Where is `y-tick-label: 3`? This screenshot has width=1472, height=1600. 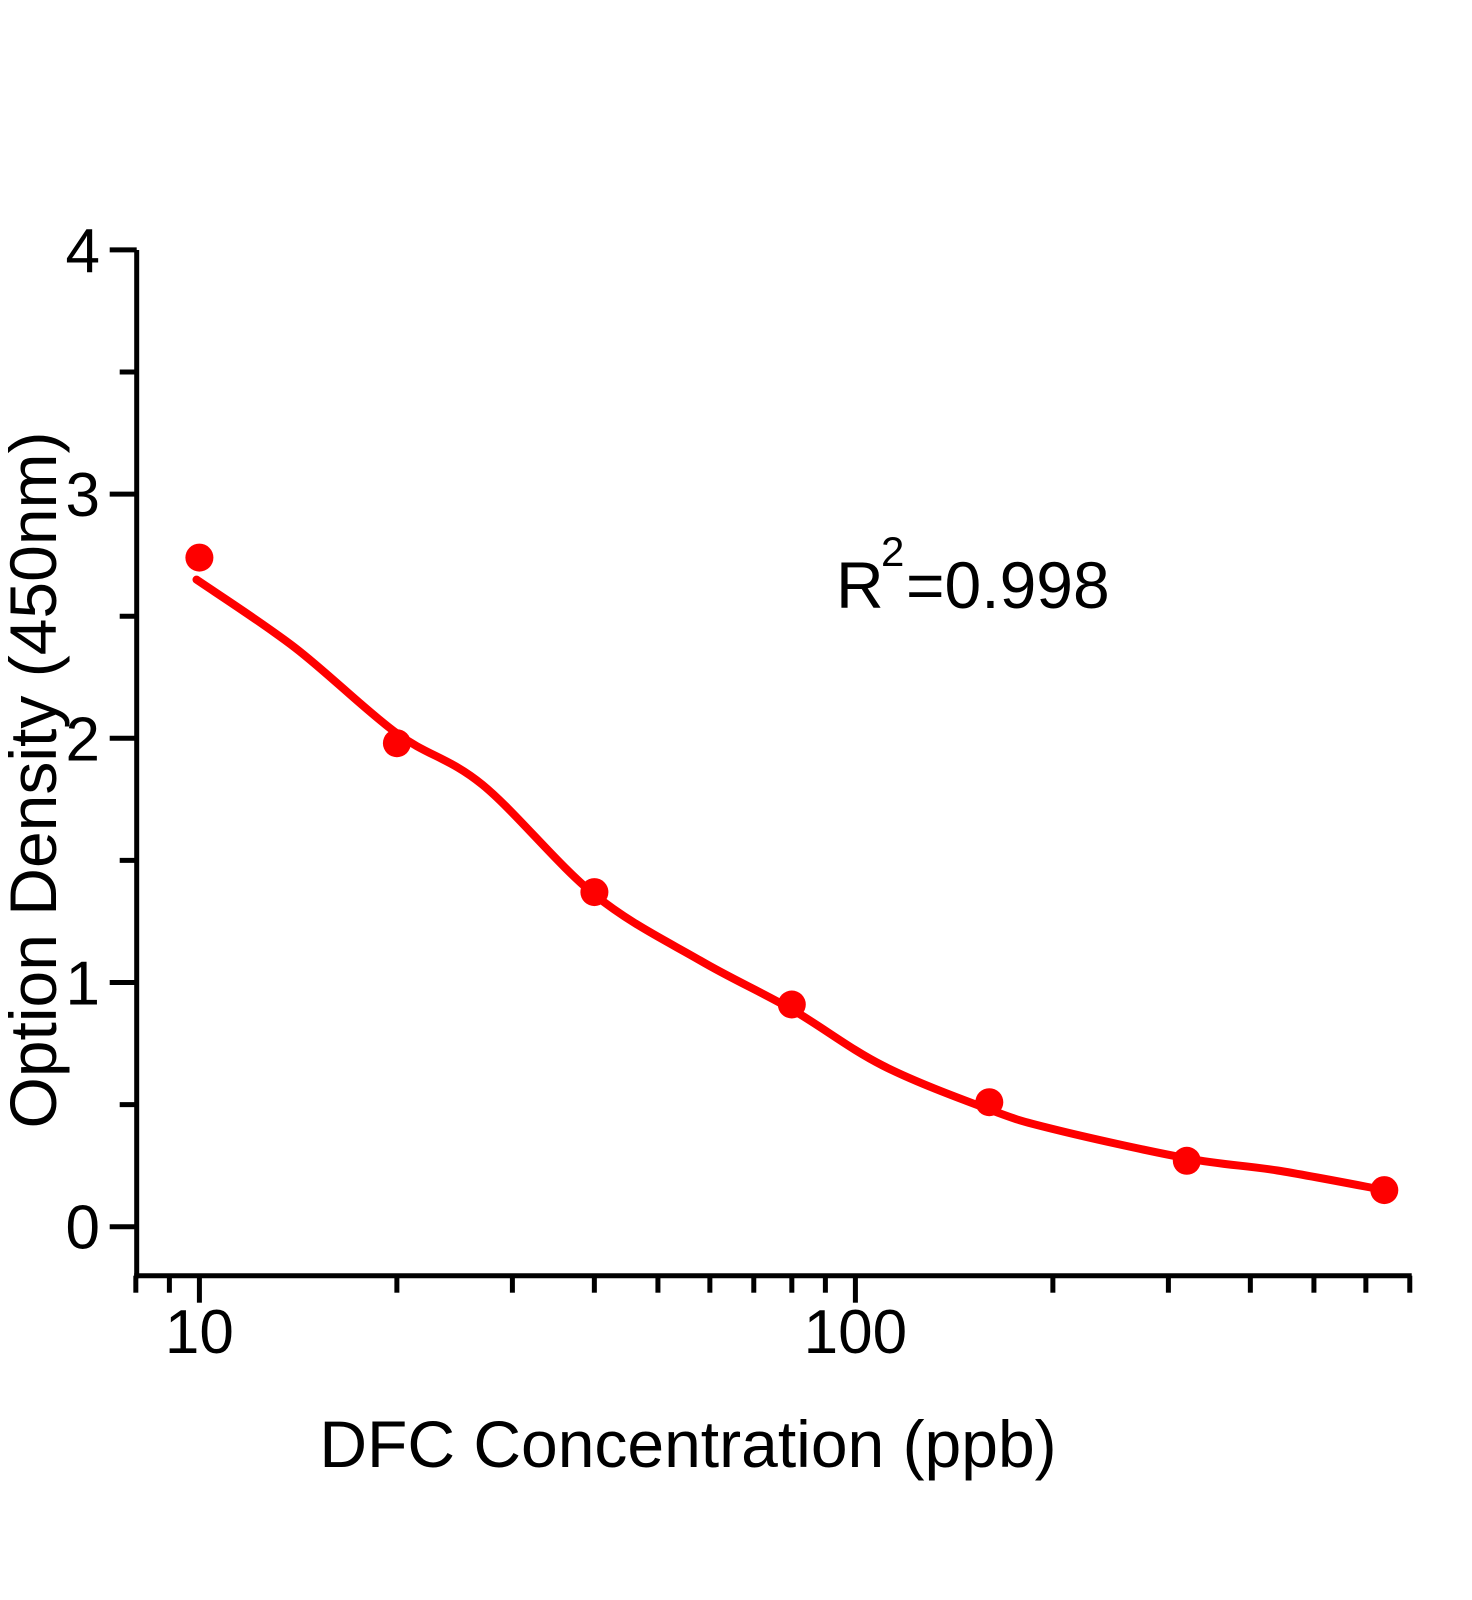
y-tick-label: 3 is located at coordinates (83, 495).